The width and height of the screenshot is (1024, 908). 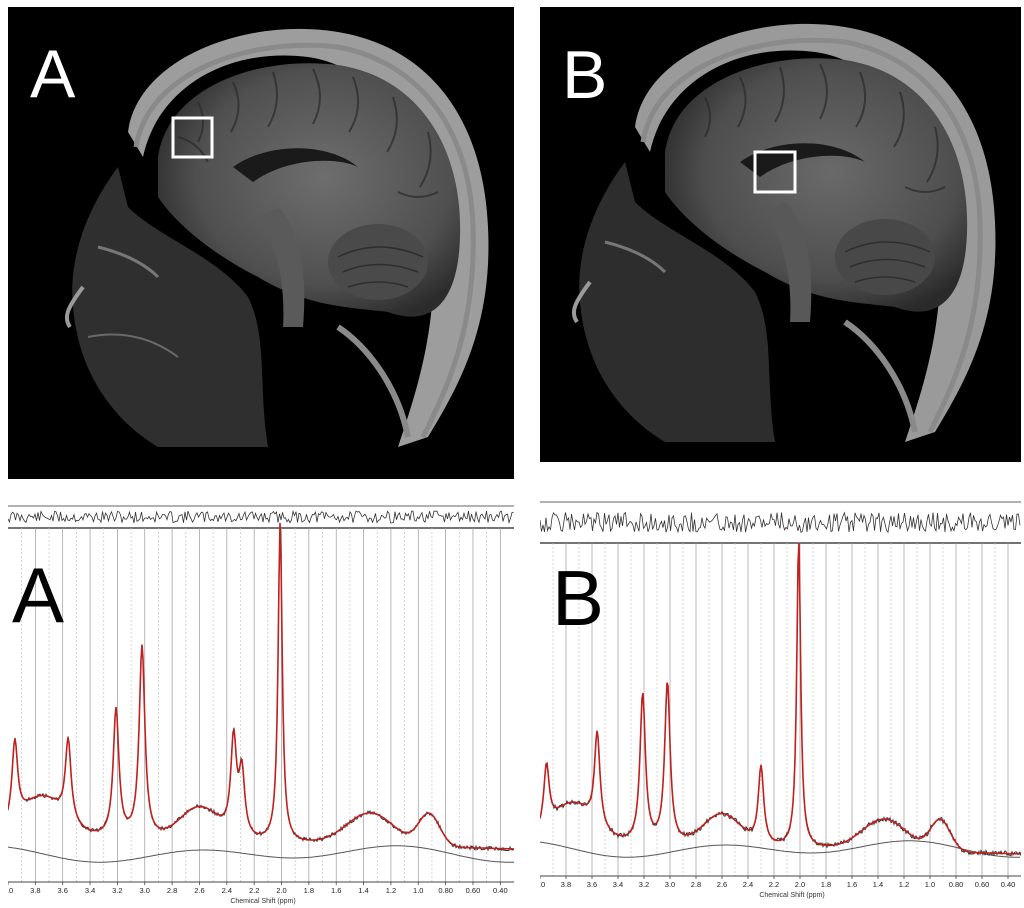 I want to click on roi-box-b, so click(x=775, y=172).